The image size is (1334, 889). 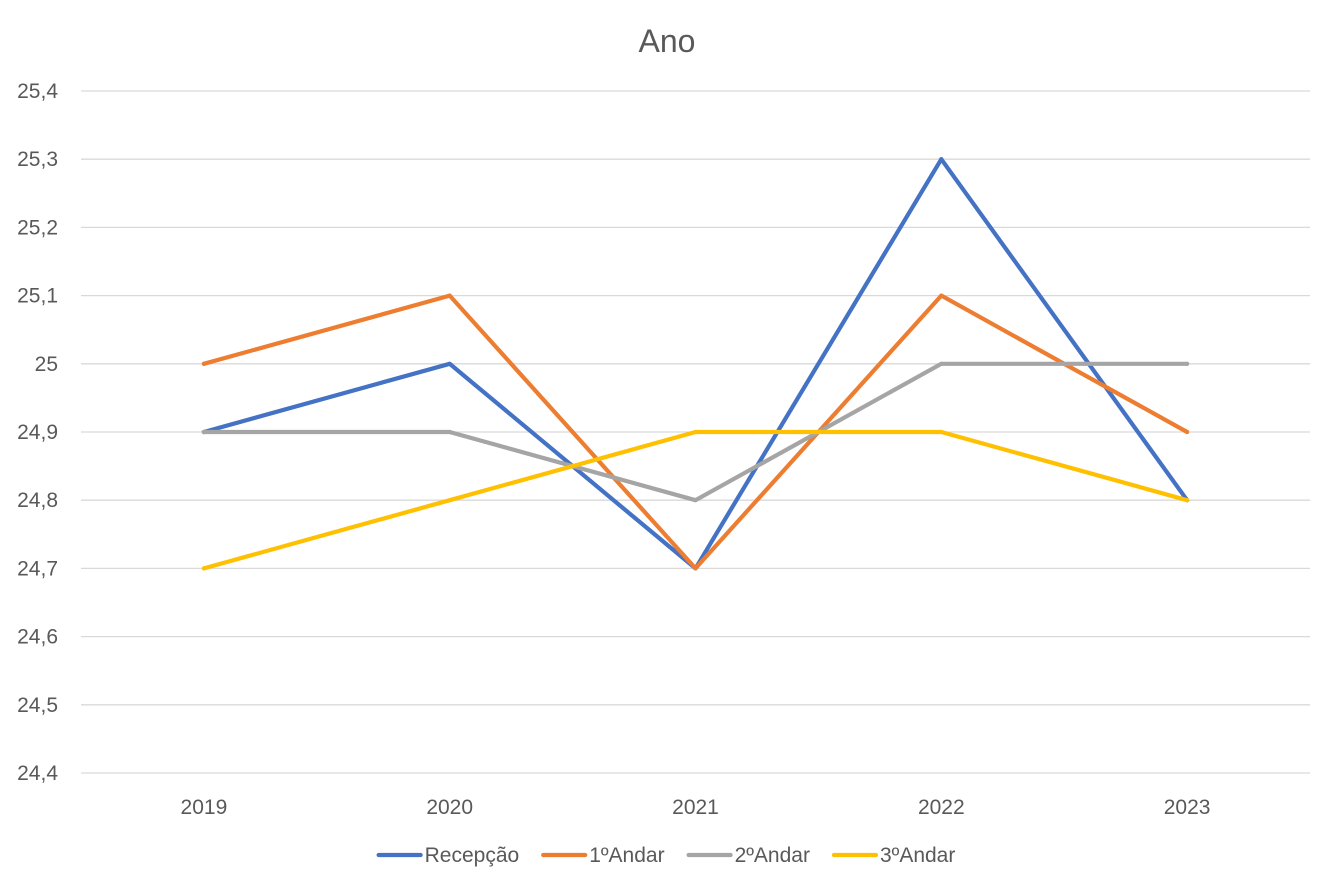 What do you see at coordinates (1187, 807) in the screenshot?
I see `x-tick-label: 2023` at bounding box center [1187, 807].